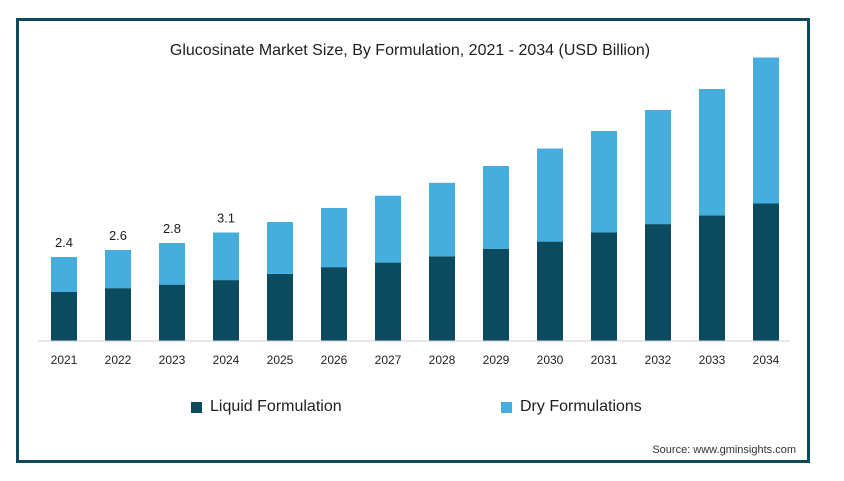 This screenshot has width=844, height=481. Describe the element at coordinates (581, 406) in the screenshot. I see `legend-label-dry: Dry Formulations` at that location.